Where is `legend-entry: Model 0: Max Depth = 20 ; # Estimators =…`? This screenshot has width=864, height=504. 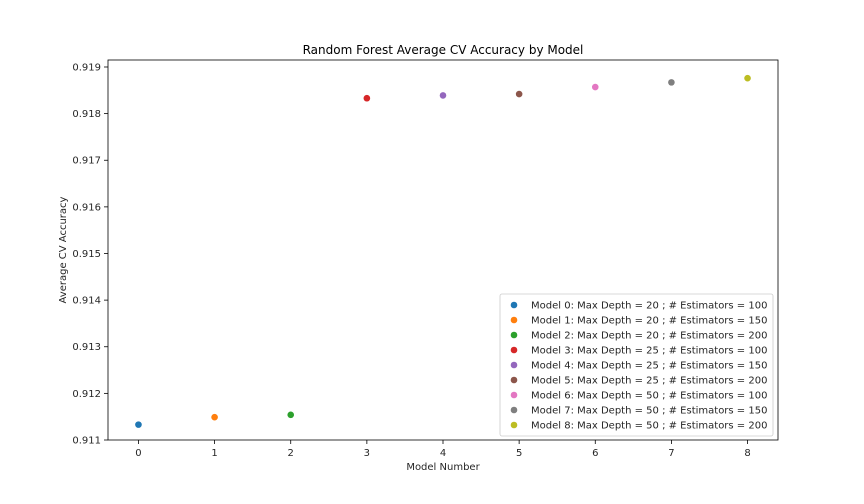 legend-entry: Model 0: Max Depth = 20 ; # Estimators =… is located at coordinates (649, 306).